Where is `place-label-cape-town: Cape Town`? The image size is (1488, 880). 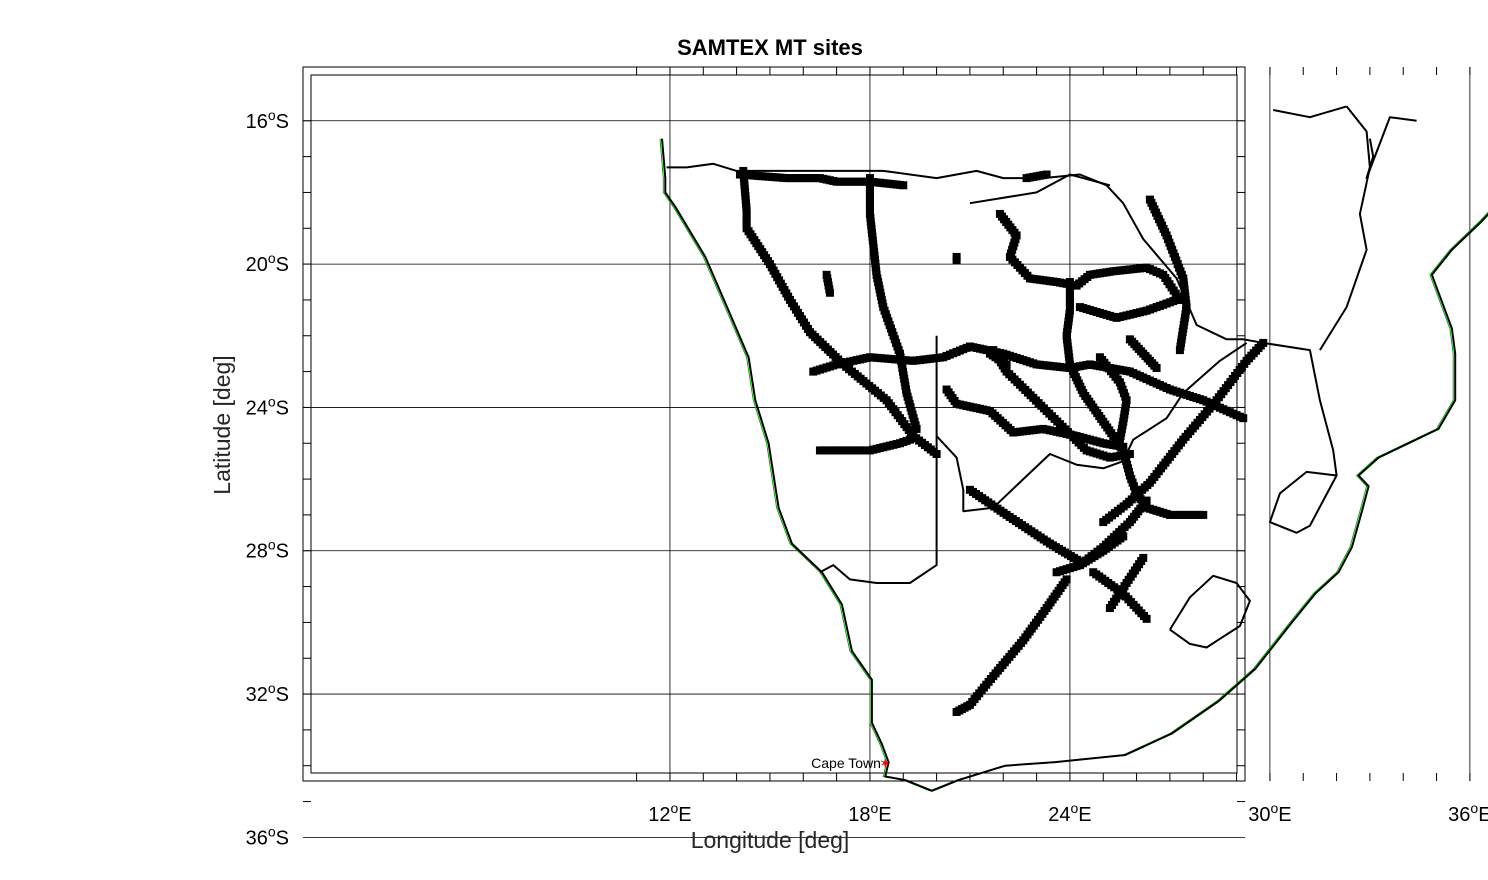 place-label-cape-town: Cape Town is located at coordinates (846, 763).